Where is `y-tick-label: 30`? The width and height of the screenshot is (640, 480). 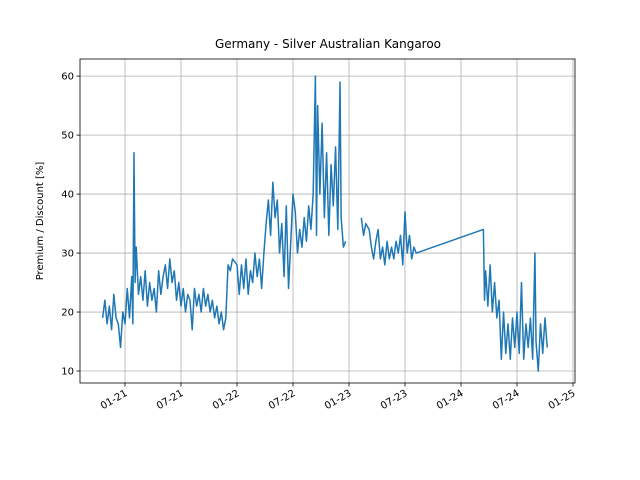
y-tick-label: 30 is located at coordinates (67, 254).